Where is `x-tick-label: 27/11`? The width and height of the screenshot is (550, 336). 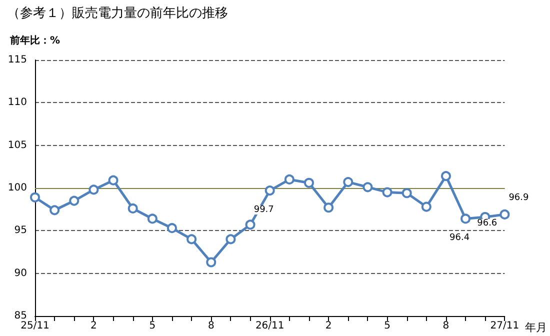
x-tick-label: 27/11 is located at coordinates (505, 326).